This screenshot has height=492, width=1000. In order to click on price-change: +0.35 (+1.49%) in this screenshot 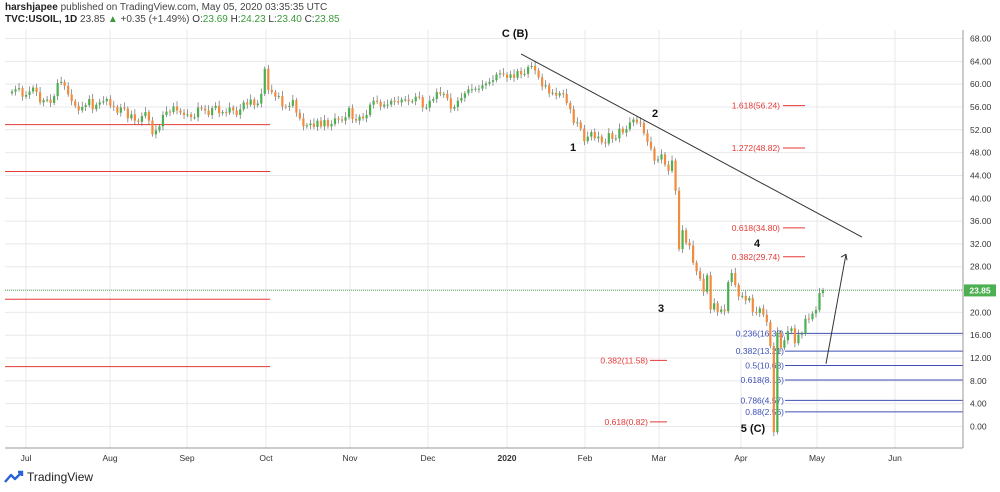, I will do `click(155, 19)`.